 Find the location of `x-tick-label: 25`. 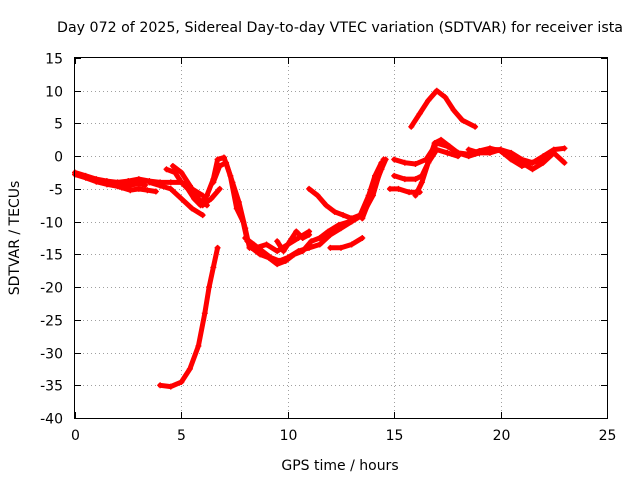

x-tick-label: 25 is located at coordinates (608, 436).